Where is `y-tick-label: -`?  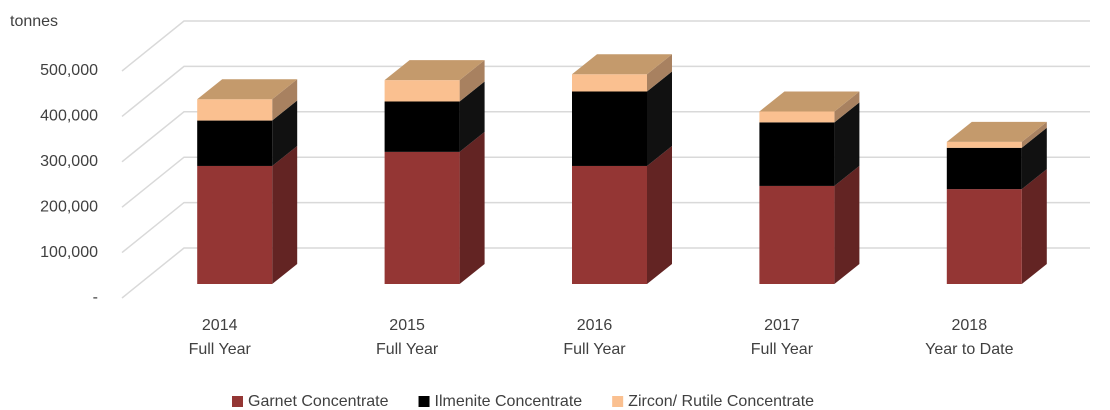 y-tick-label: - is located at coordinates (95, 297).